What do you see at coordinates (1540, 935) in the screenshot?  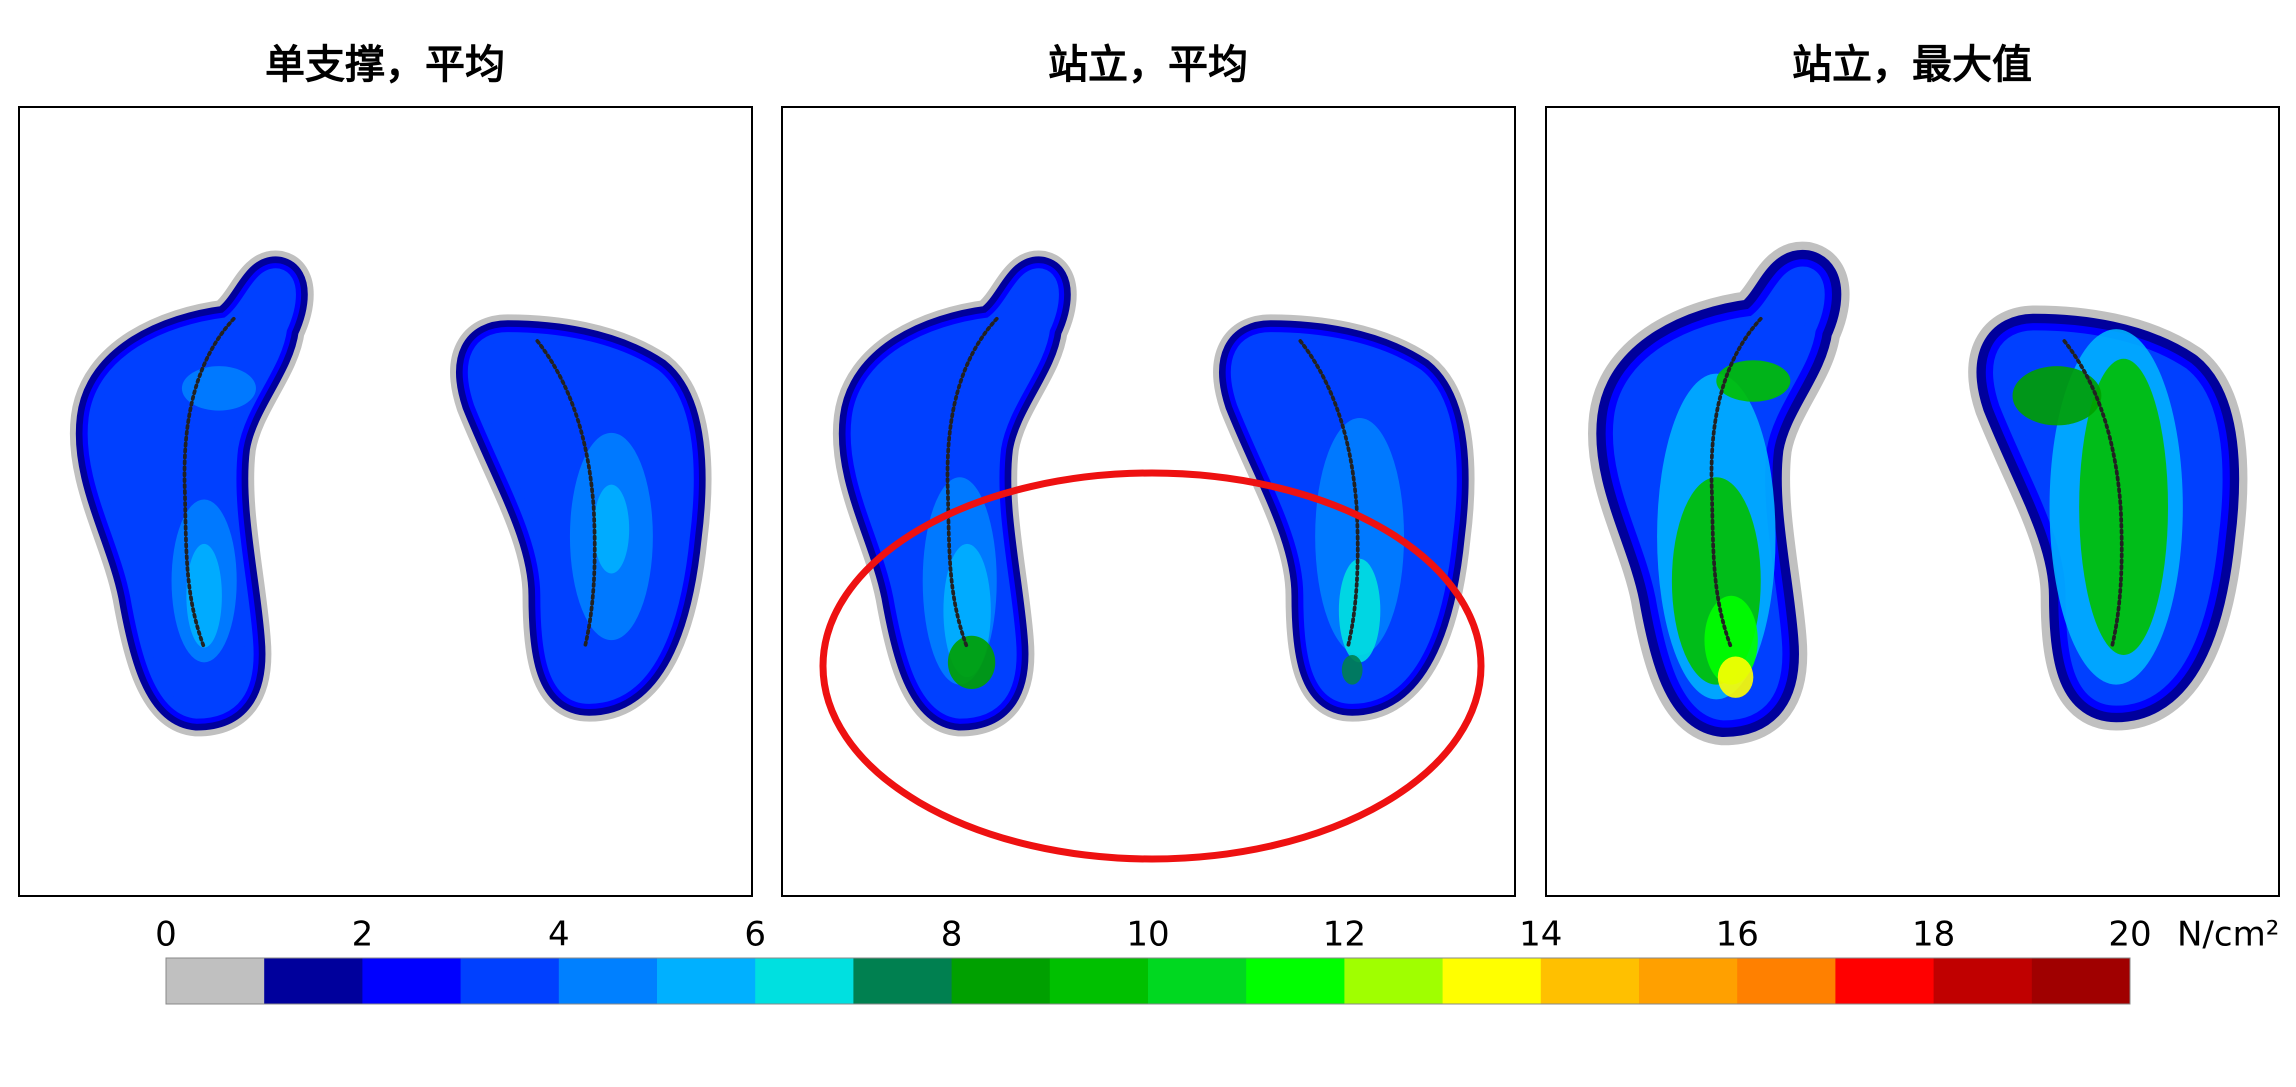 I see `colorbar-tick-label: 14` at bounding box center [1540, 935].